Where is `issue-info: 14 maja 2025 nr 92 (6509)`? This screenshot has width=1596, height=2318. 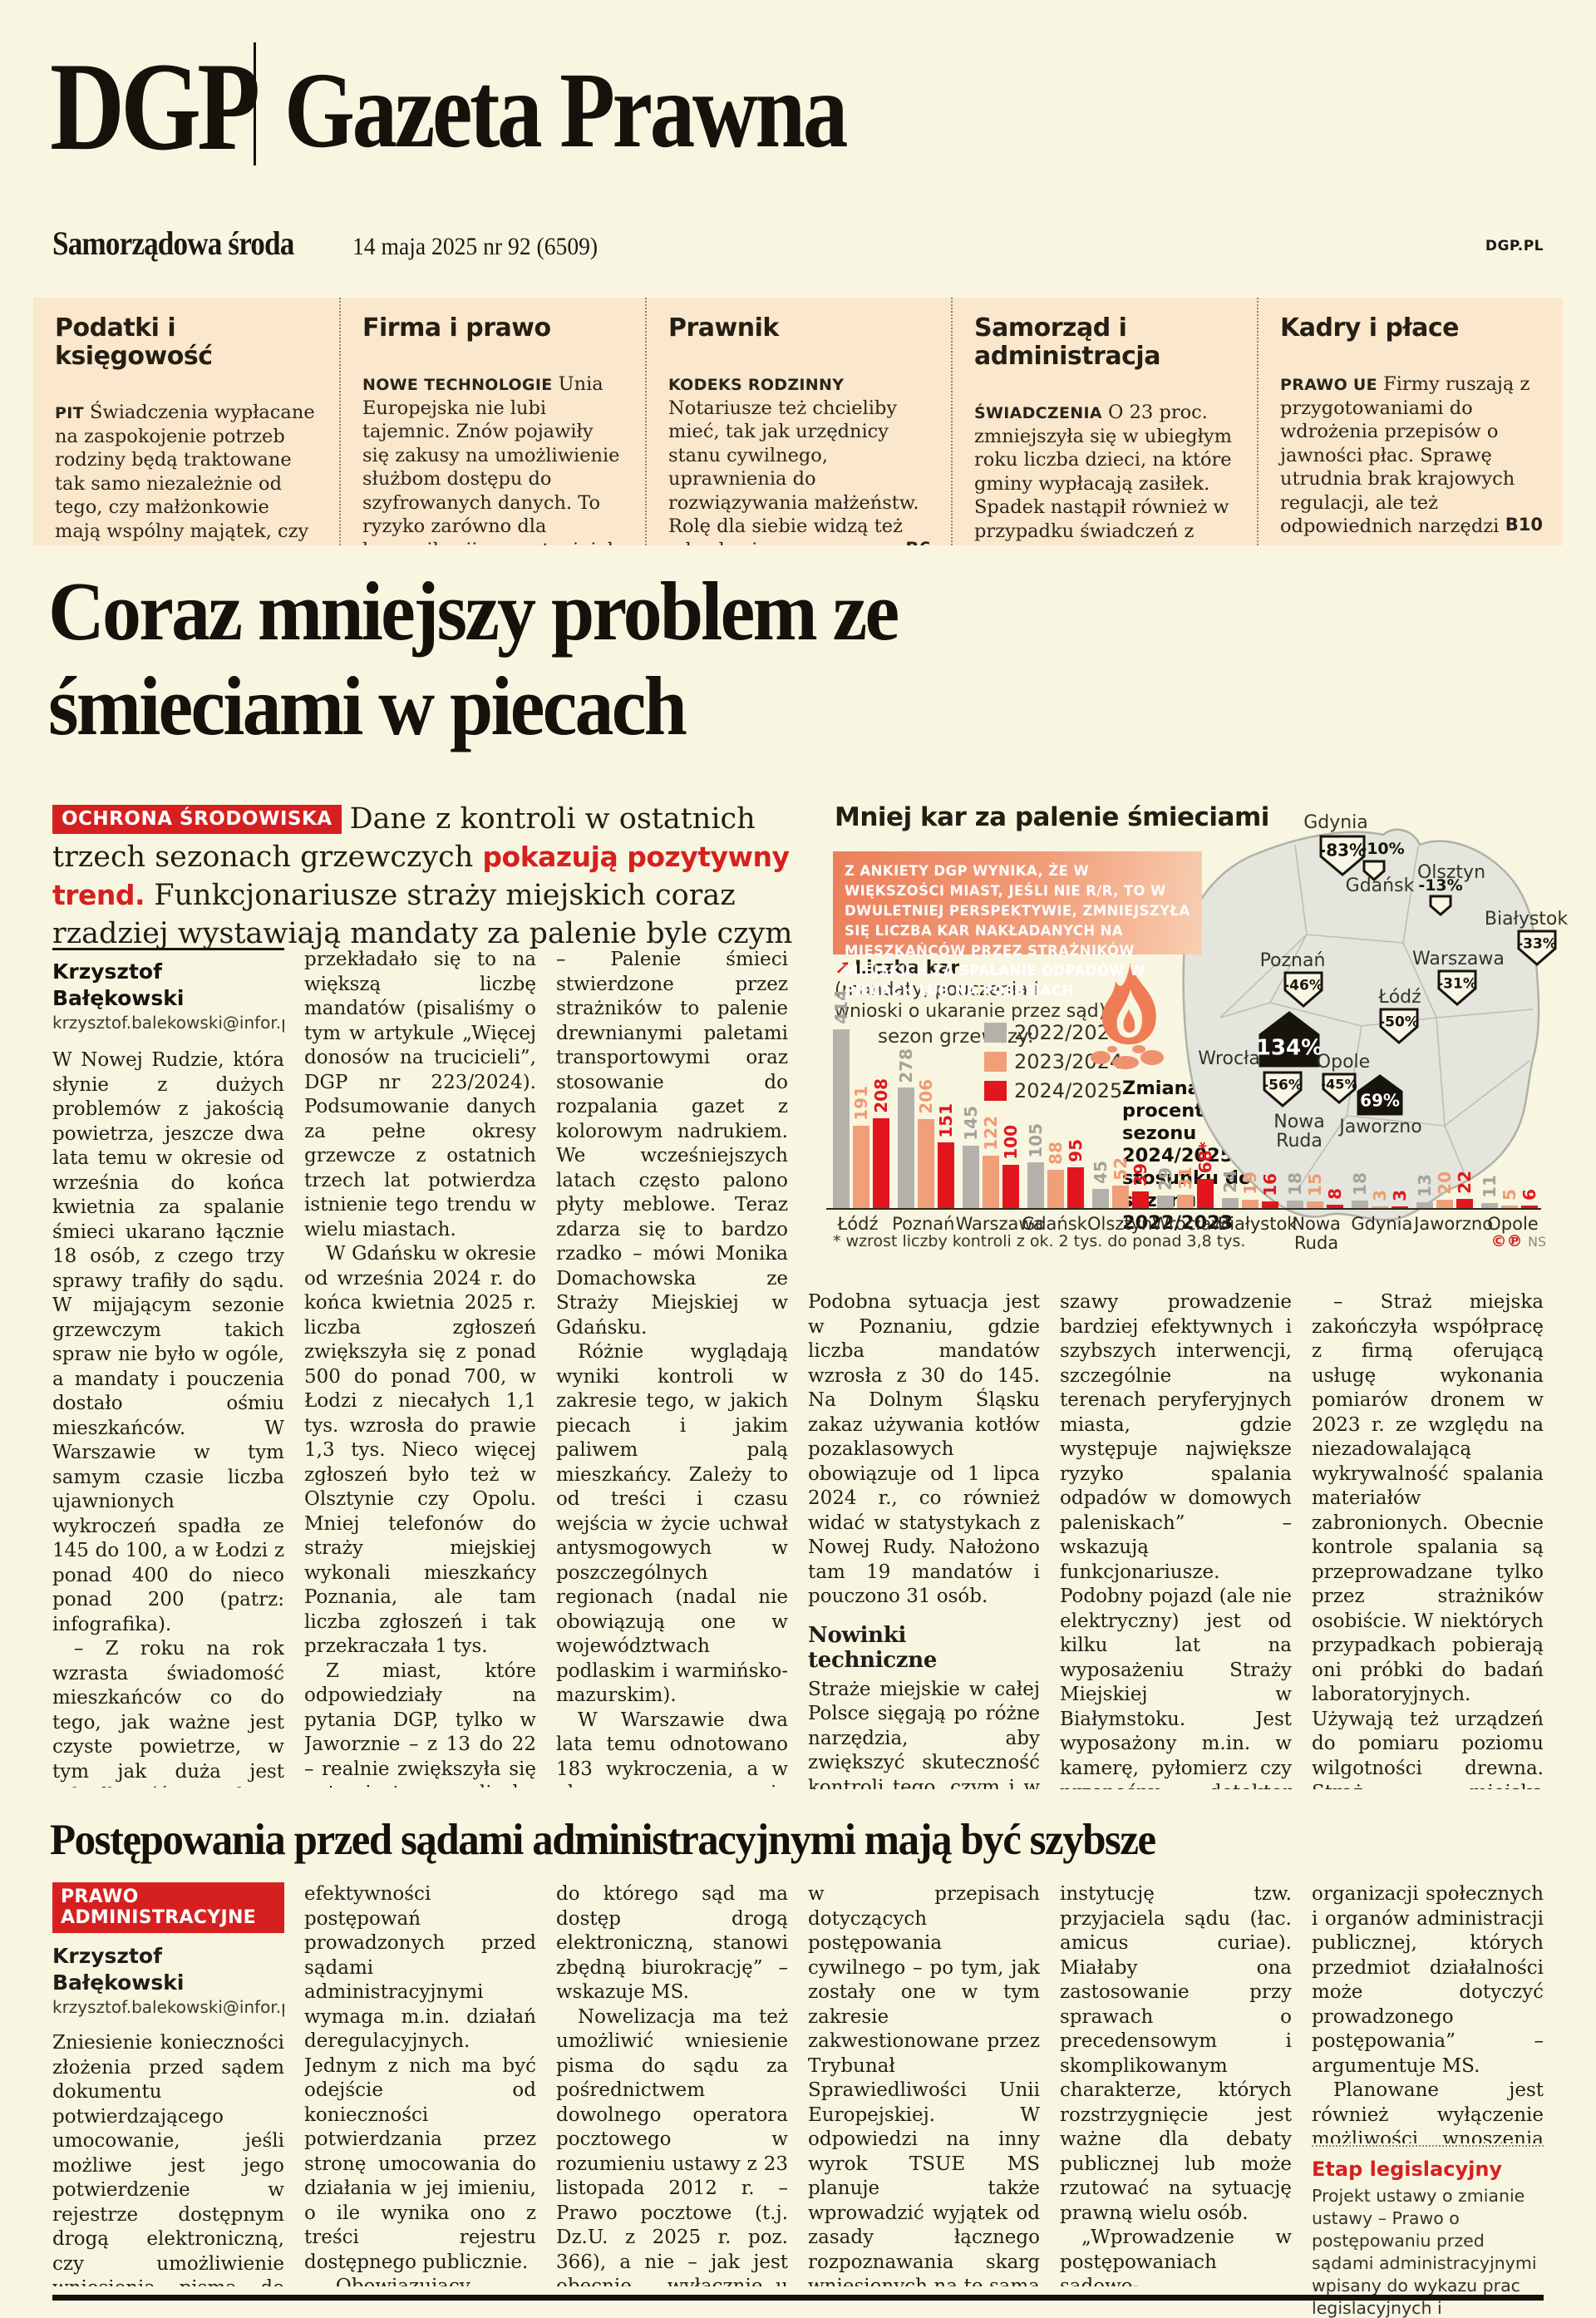 issue-info: 14 maja 2025 nr 92 (6509) is located at coordinates (475, 246).